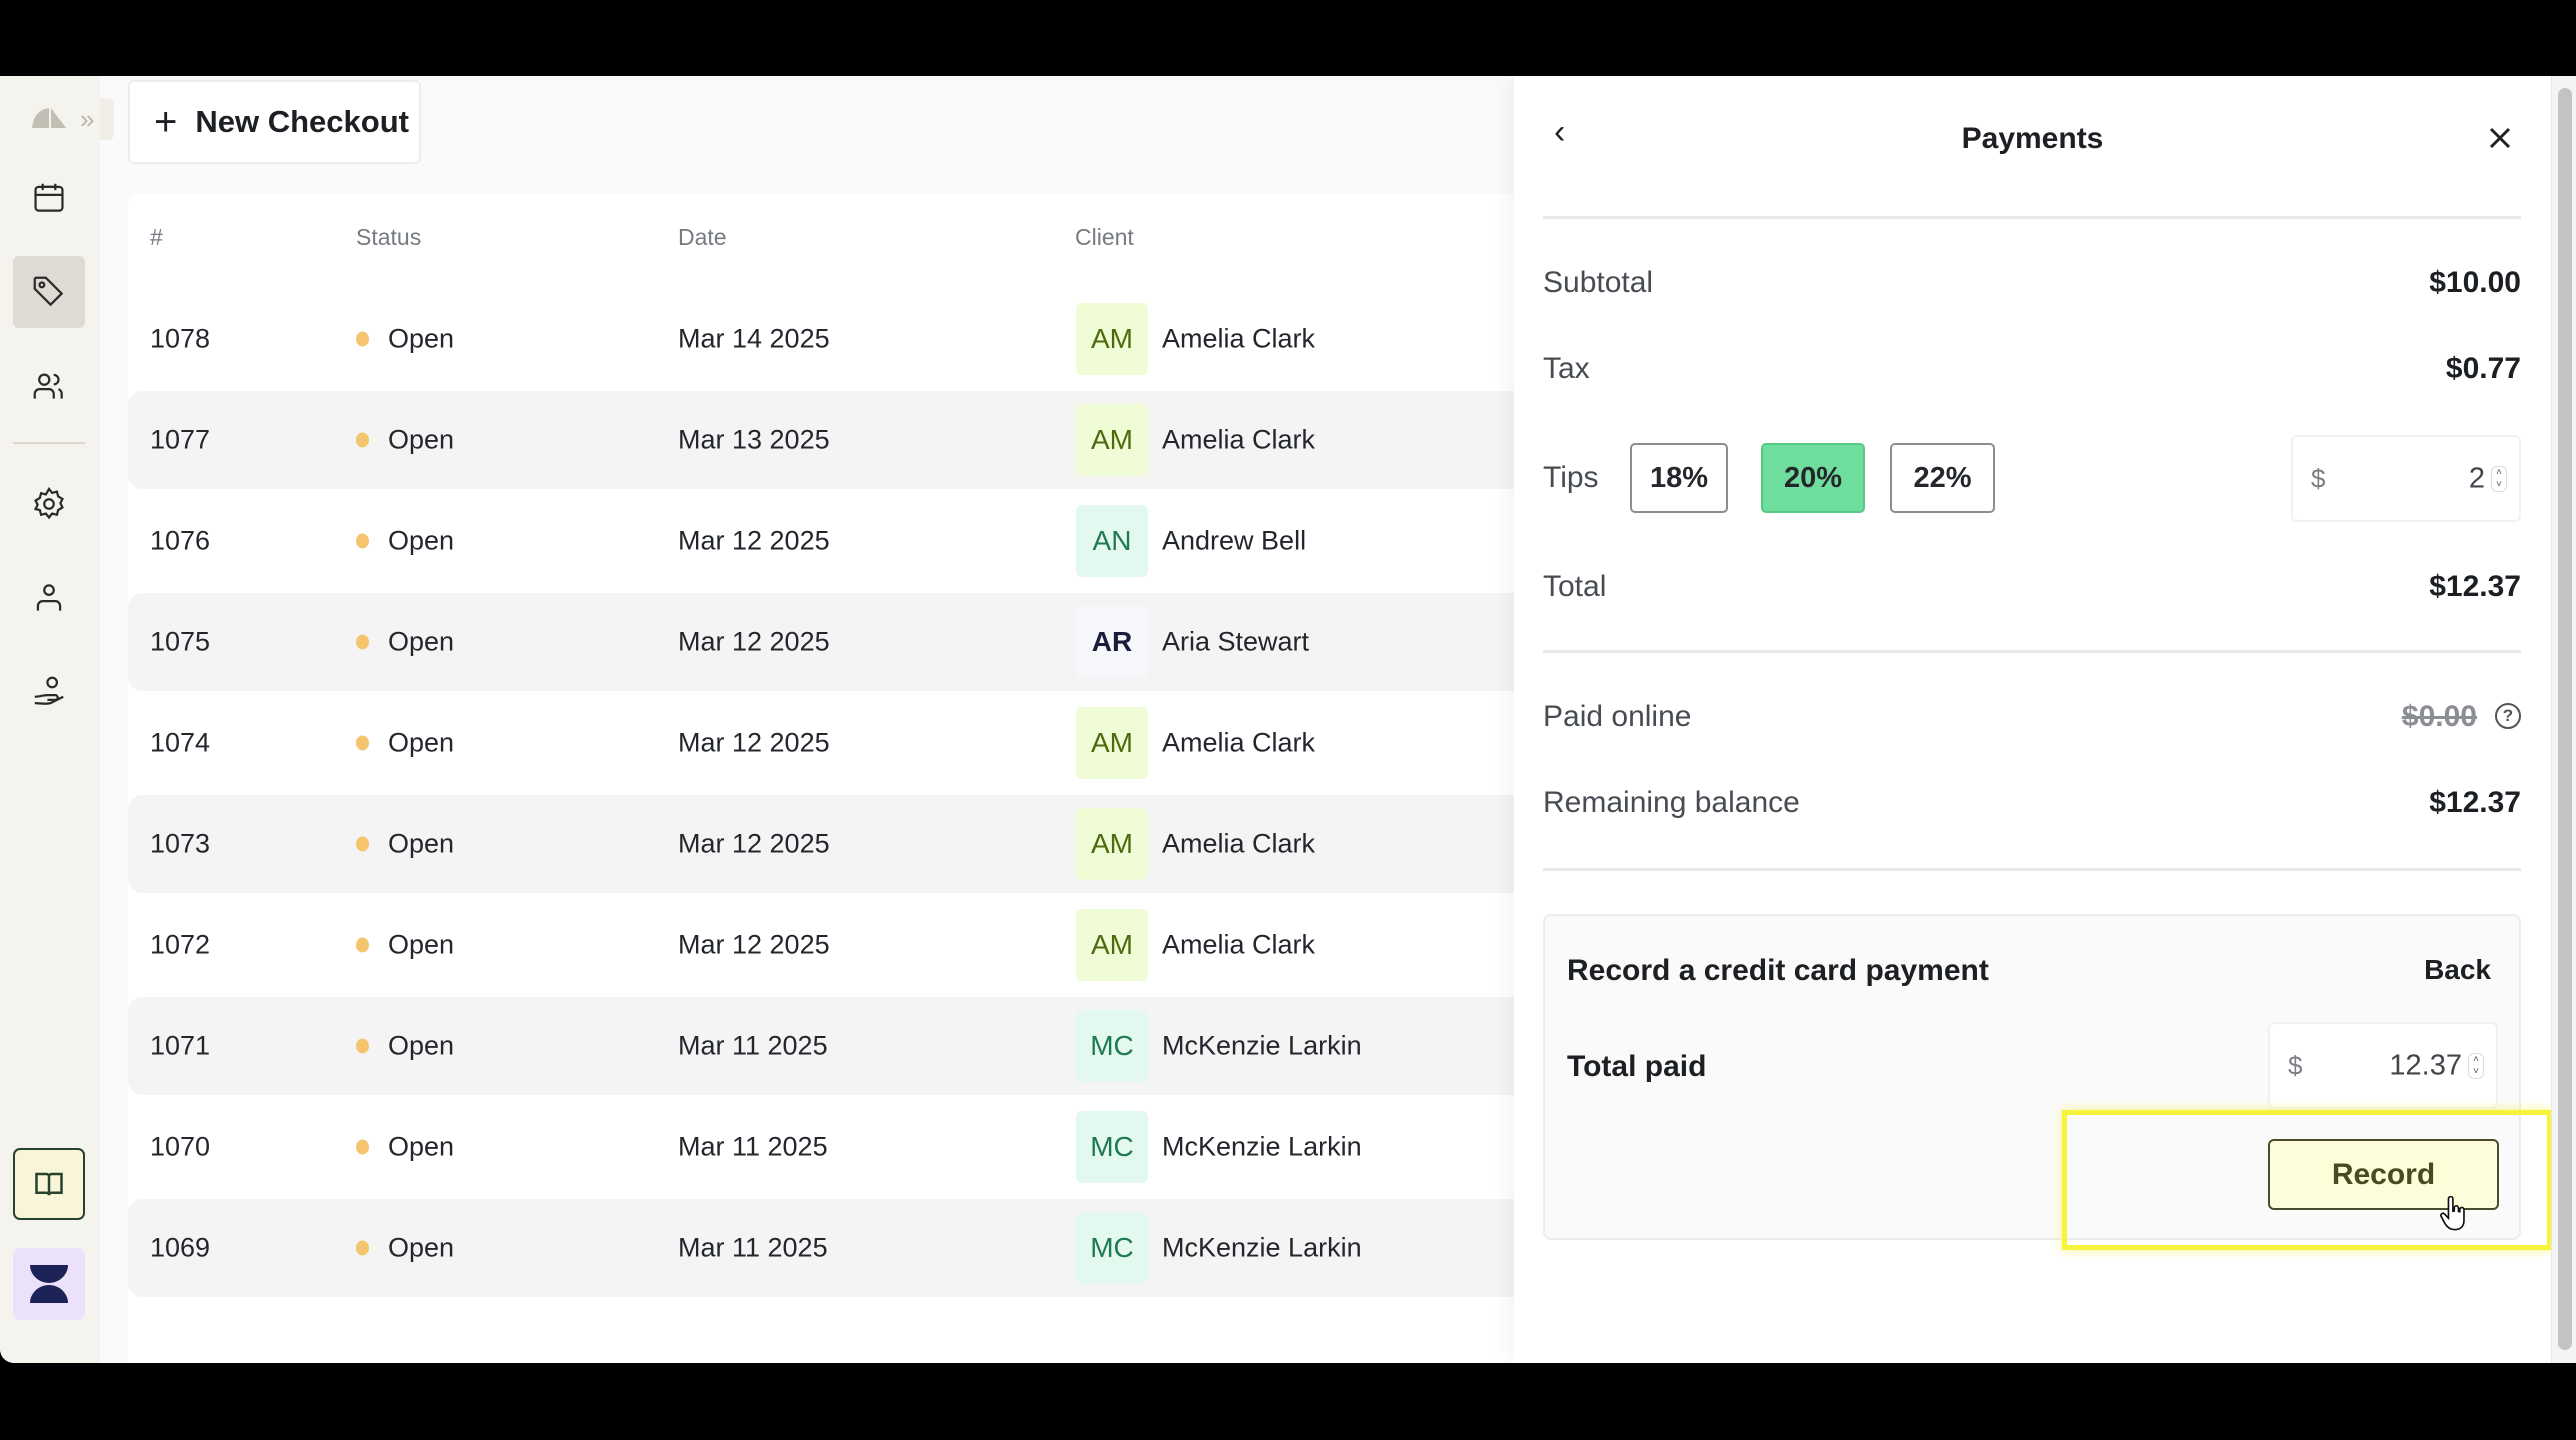  Describe the element at coordinates (2457, 969) in the screenshot. I see `record-card-back-button: Back` at that location.